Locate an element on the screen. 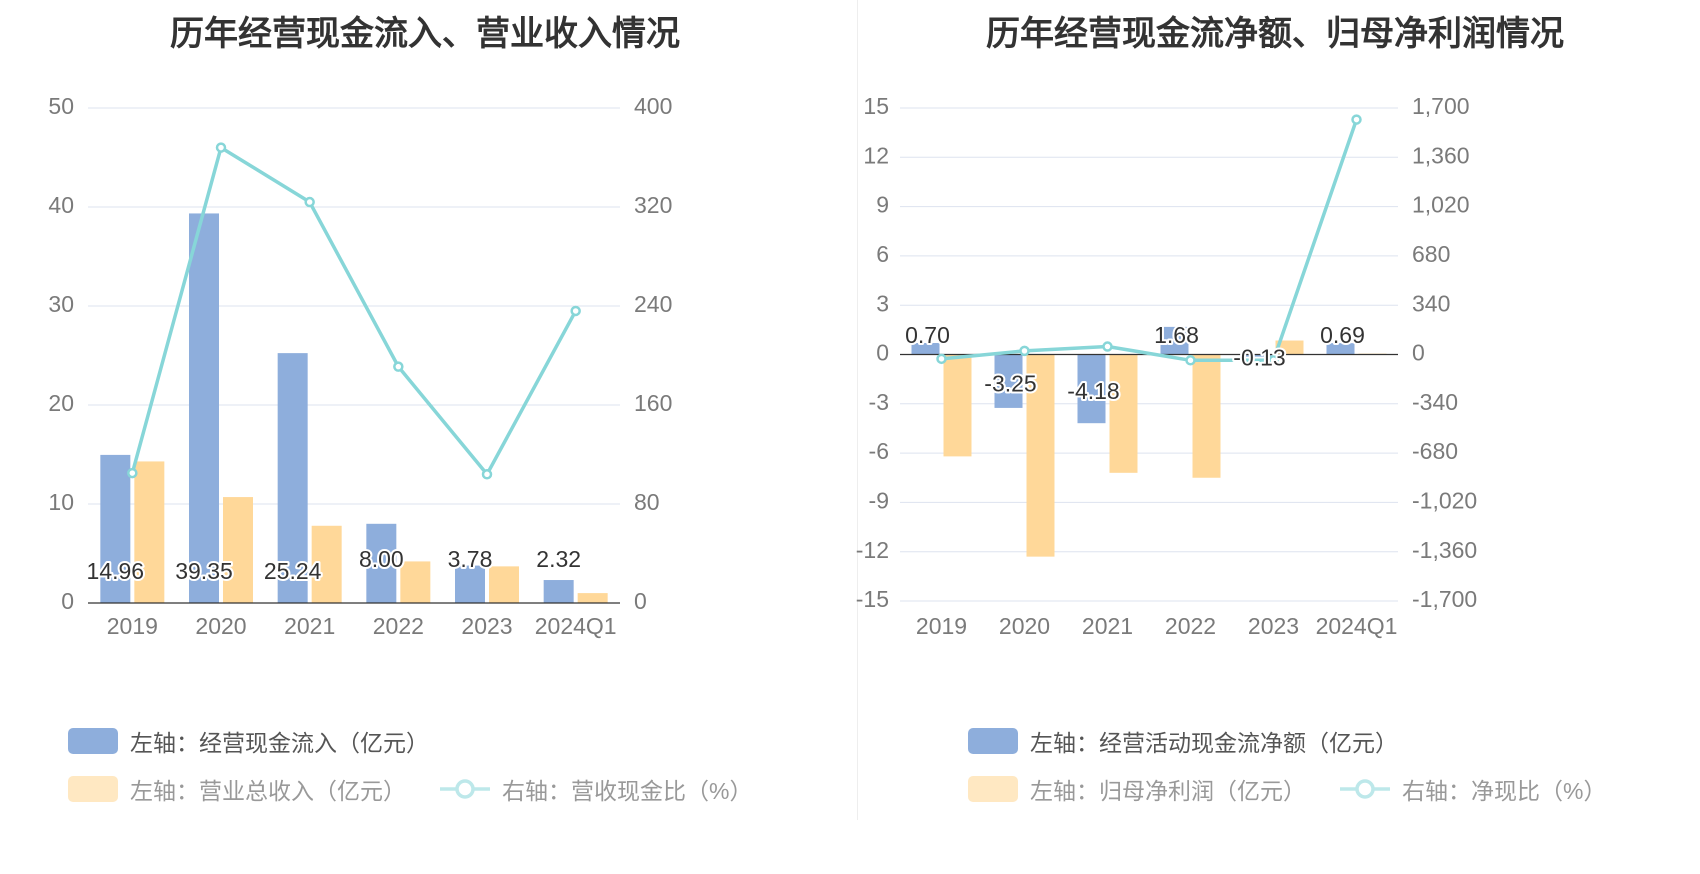 The height and width of the screenshot is (874, 1700). right-axis-tick-label: -680 is located at coordinates (1435, 451).